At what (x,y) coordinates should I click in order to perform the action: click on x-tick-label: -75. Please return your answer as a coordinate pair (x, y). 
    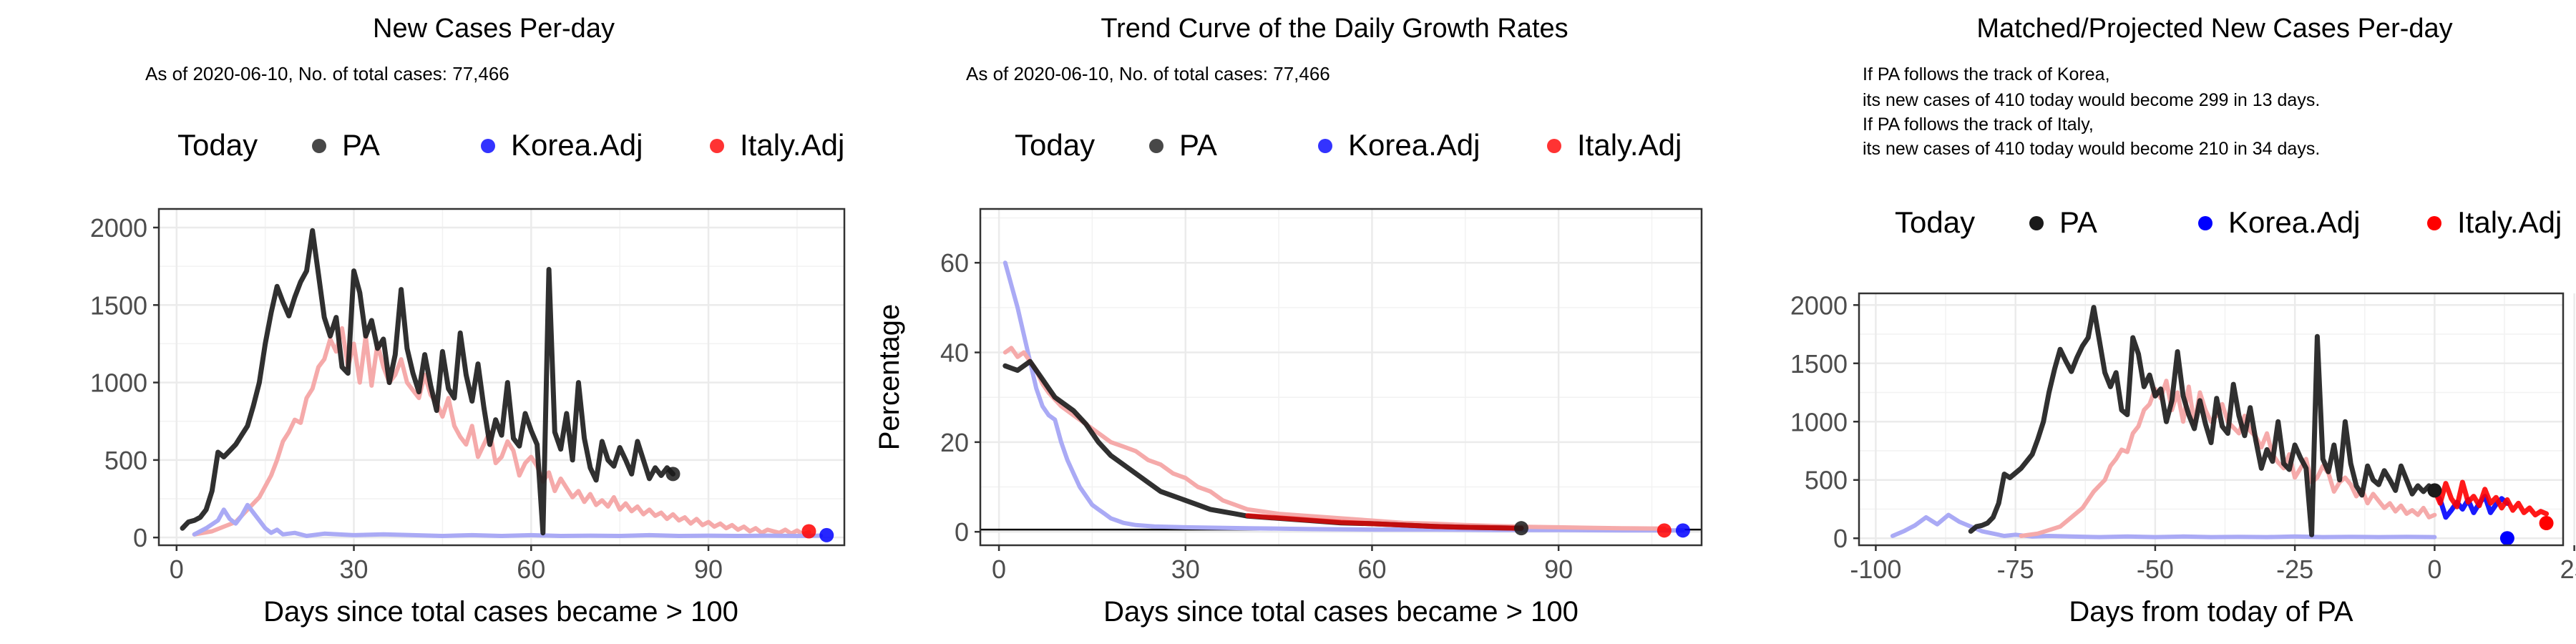
    Looking at the image, I should click on (2015, 569).